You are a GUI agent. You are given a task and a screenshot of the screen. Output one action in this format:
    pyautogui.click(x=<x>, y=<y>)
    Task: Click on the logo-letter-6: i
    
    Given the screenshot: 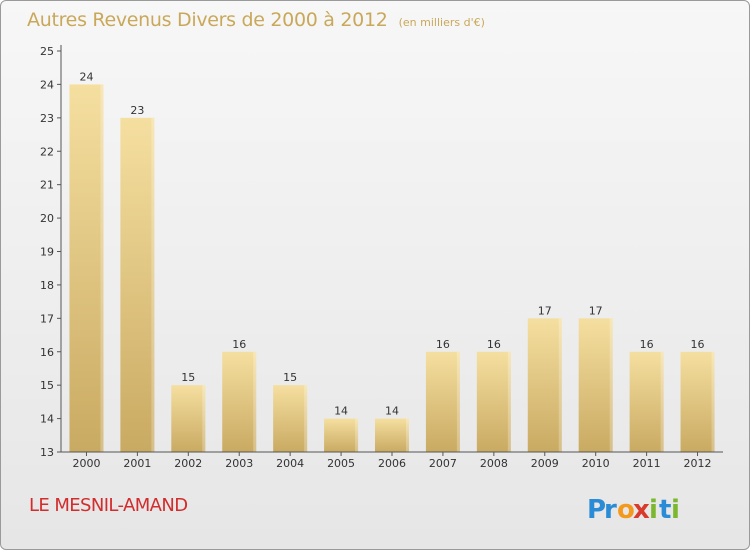 What is the action you would take?
    pyautogui.click(x=675, y=510)
    